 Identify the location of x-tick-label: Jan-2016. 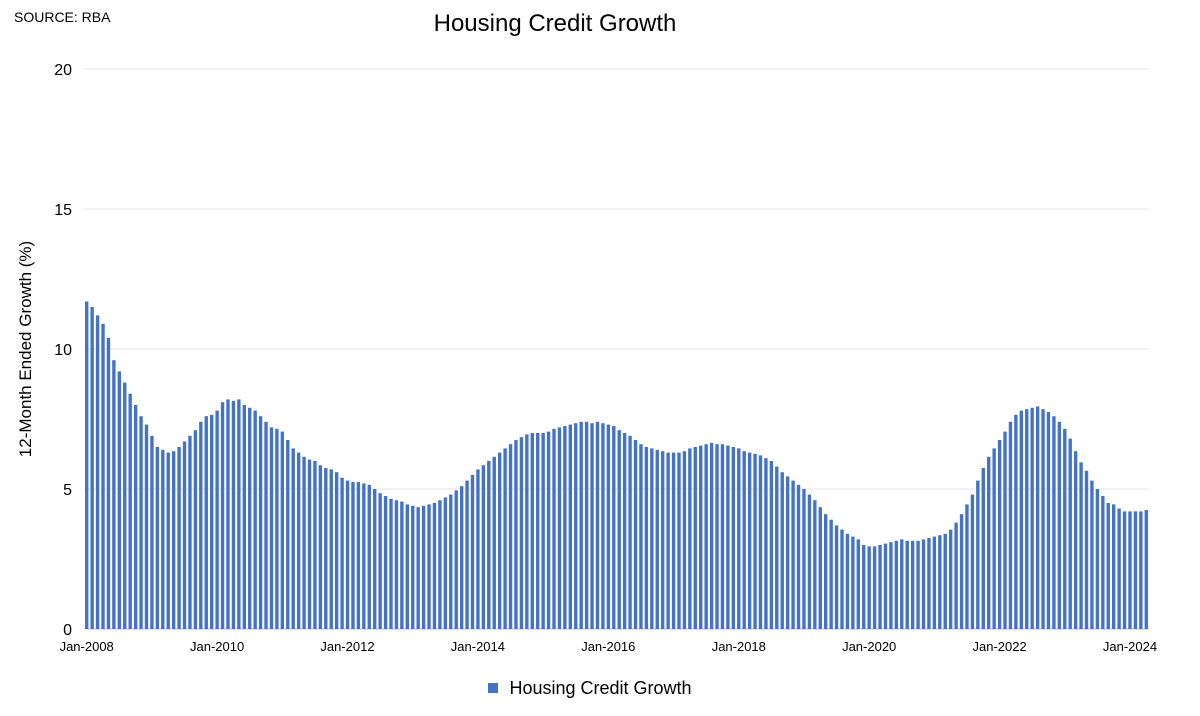
(608, 646).